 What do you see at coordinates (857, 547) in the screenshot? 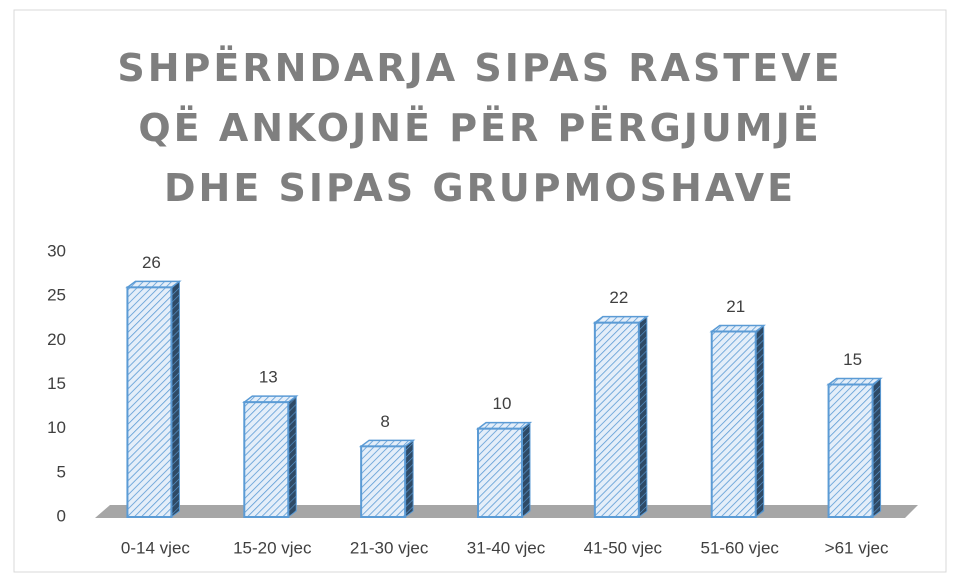
I see `x-tick-label: >61 vjec` at bounding box center [857, 547].